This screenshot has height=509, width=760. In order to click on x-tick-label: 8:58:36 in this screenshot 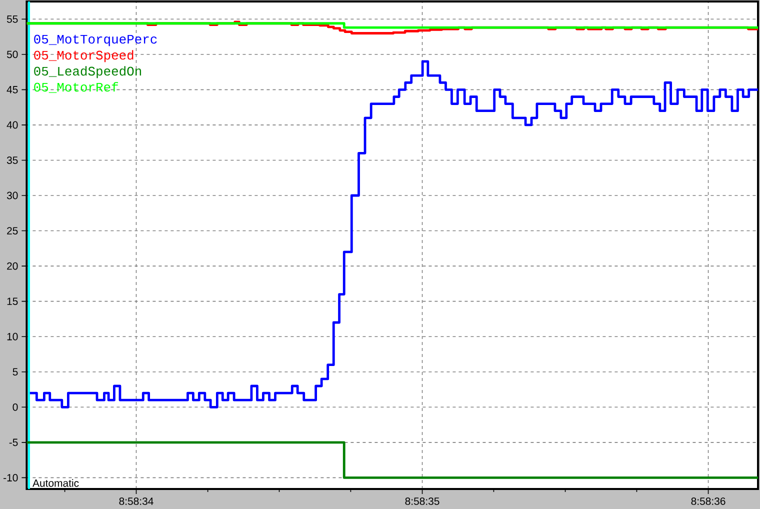, I will do `click(708, 501)`.